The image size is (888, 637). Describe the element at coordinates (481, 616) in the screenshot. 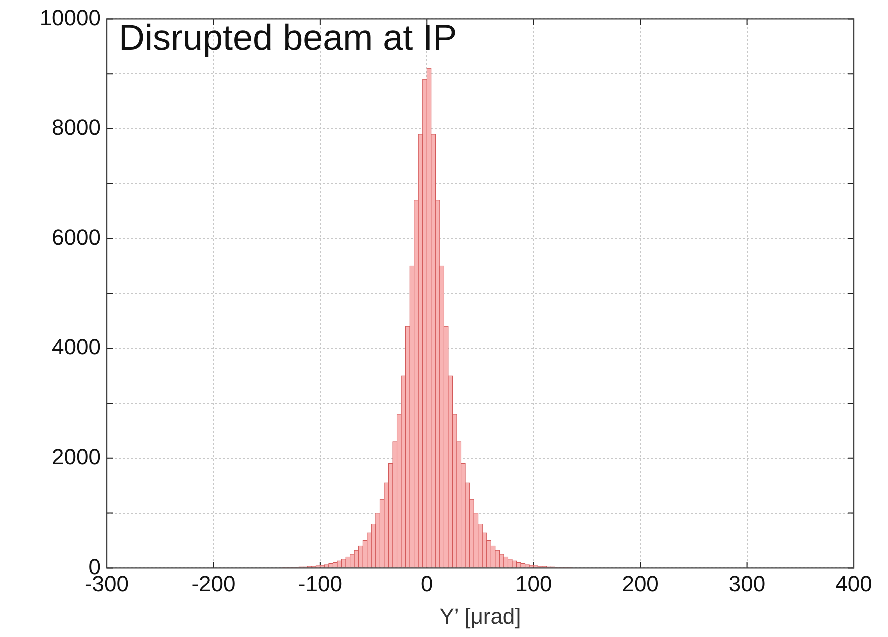

I see `x-axis-title: Y’ [μrad]` at that location.